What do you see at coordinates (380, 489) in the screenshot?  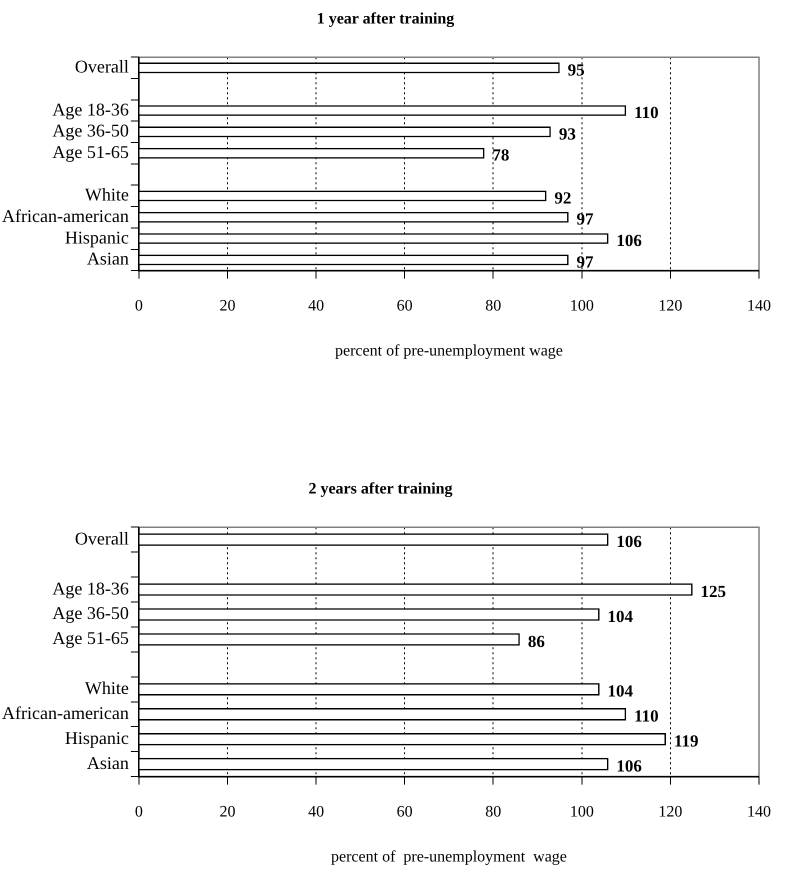 I see `chart-title: 2 years after training` at bounding box center [380, 489].